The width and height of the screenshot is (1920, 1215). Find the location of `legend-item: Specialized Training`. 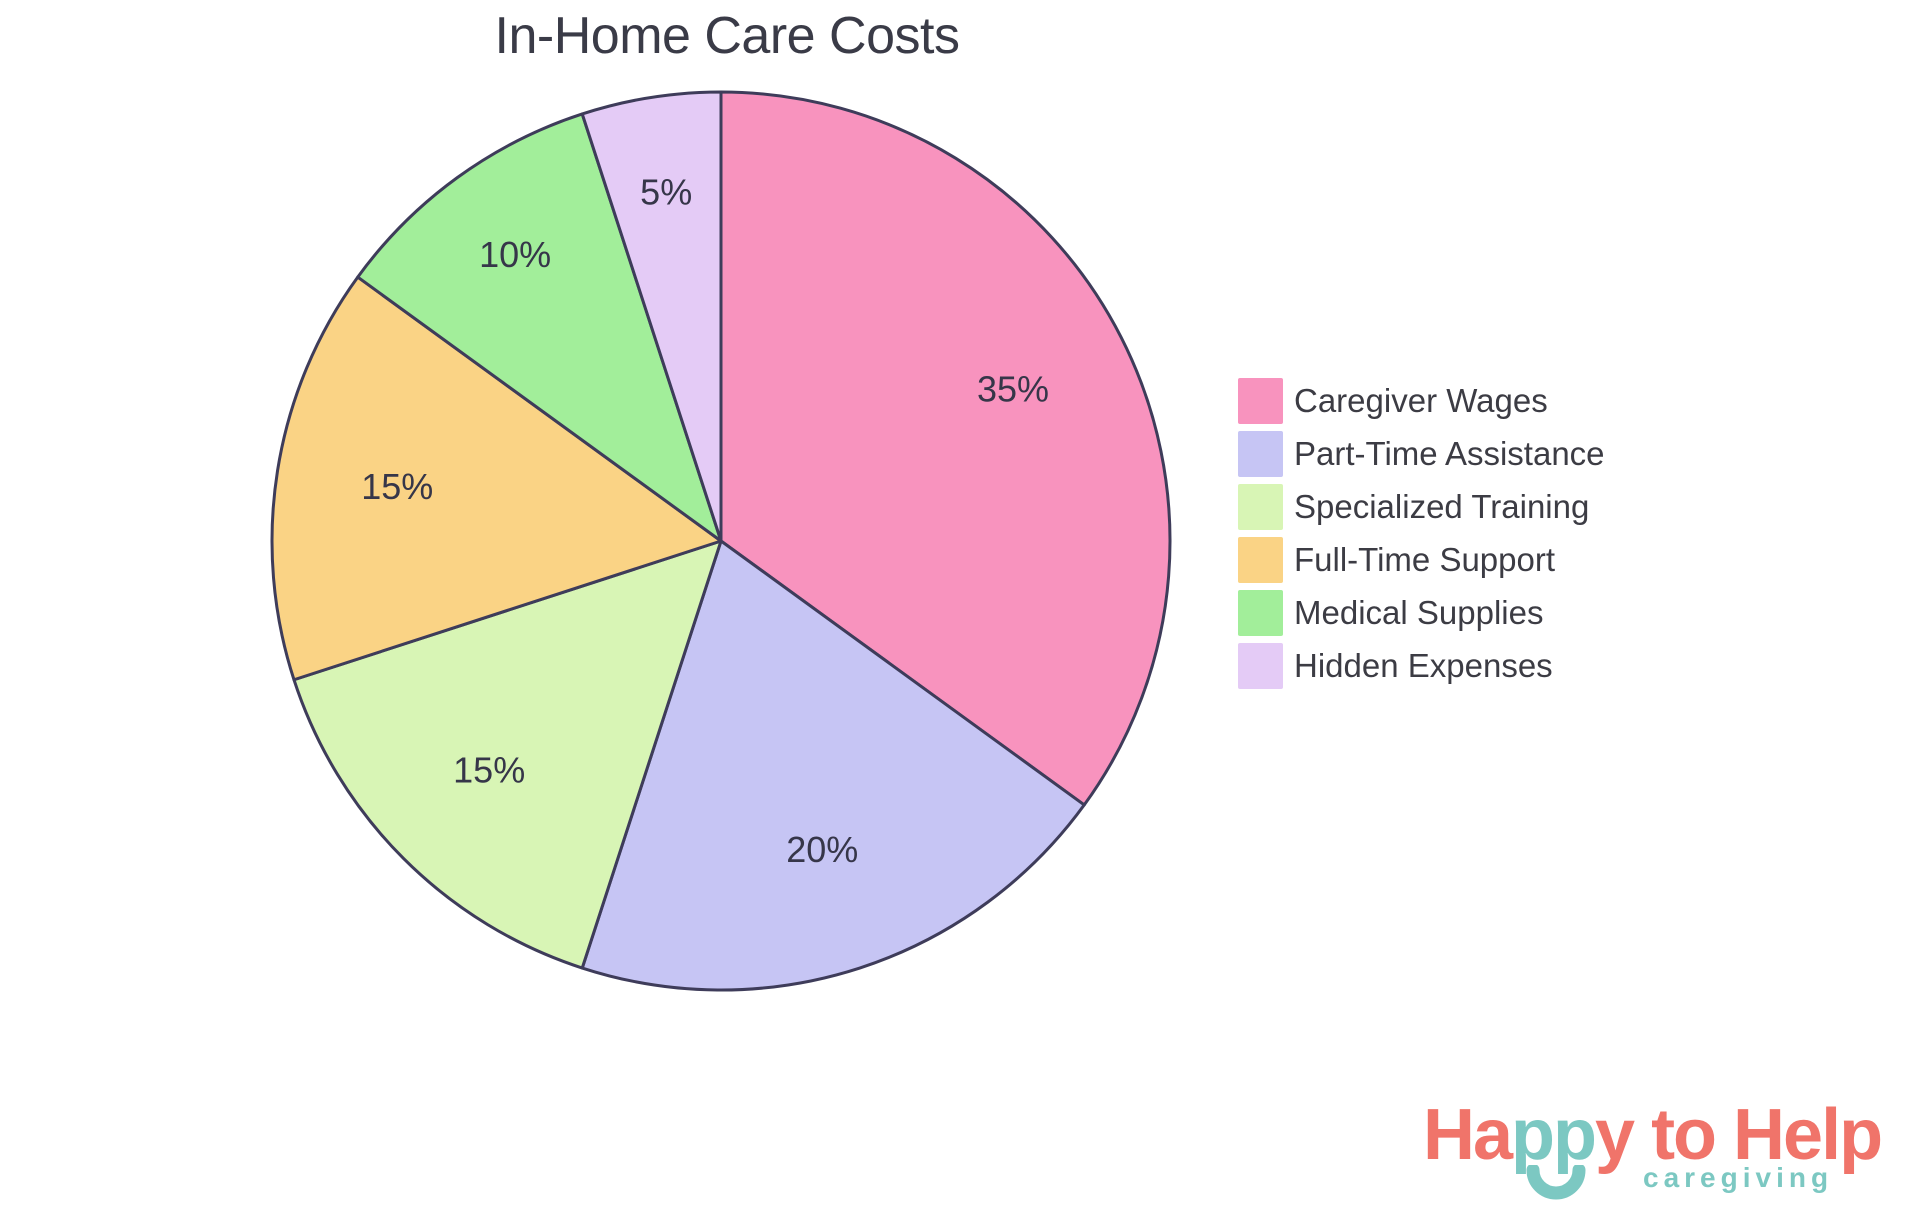

legend-item: Specialized Training is located at coordinates (1421, 507).